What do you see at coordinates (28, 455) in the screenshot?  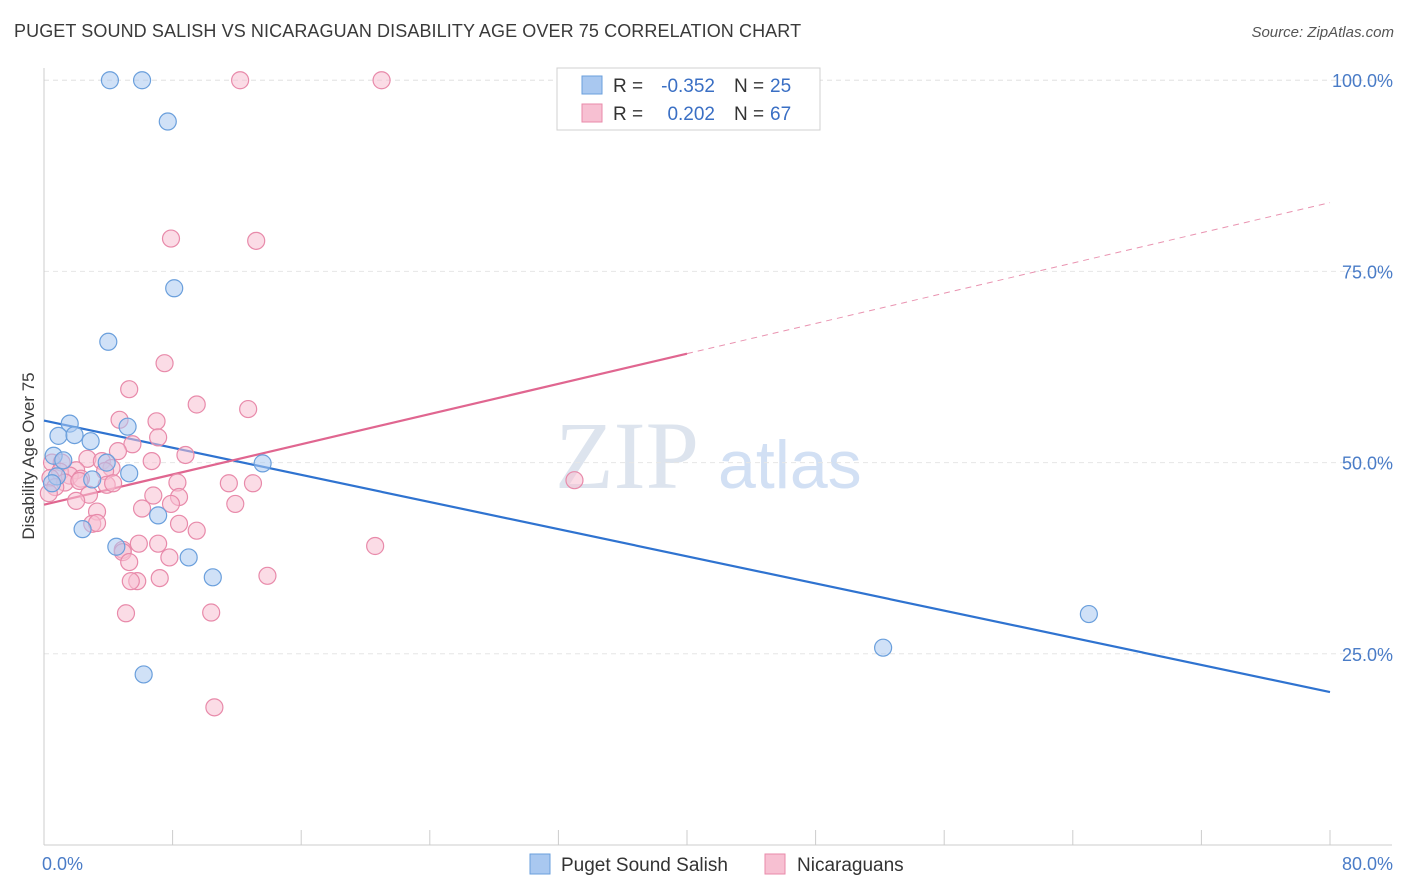 I see `y-axis-label: Disability Age Over 75` at bounding box center [28, 455].